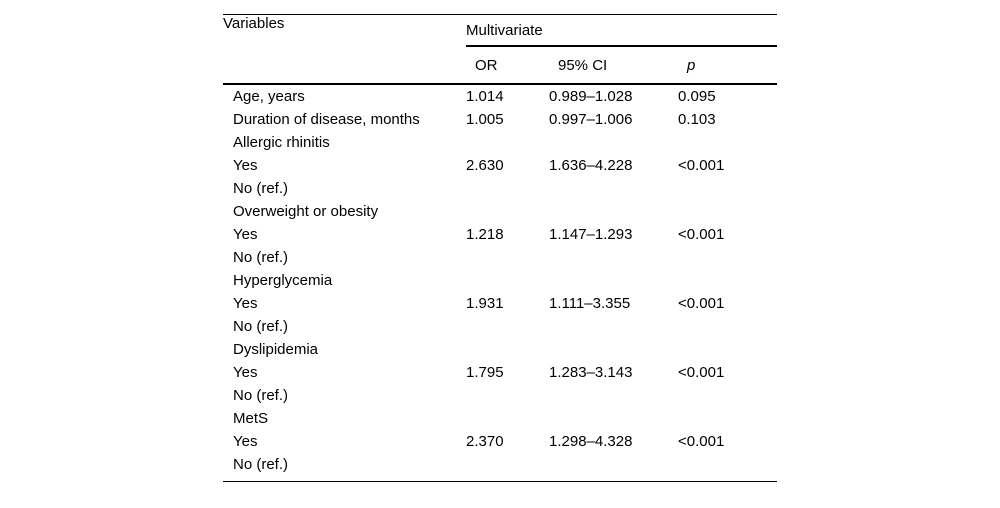  I want to click on table-row: Allergic rhinitis, so click(500, 142).